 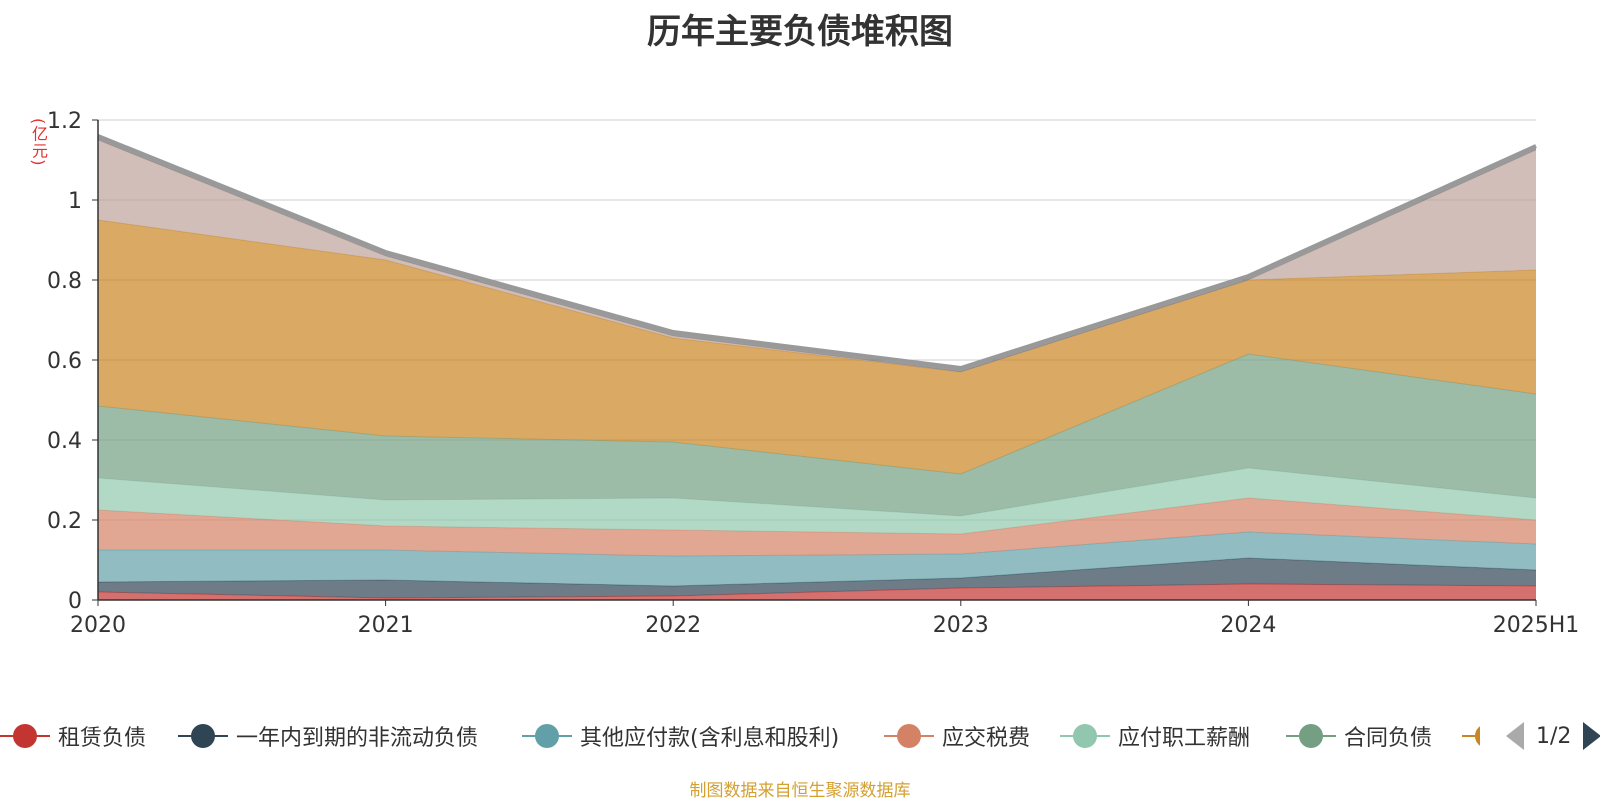 What do you see at coordinates (64, 361) in the screenshot?
I see `y-tick-label: 0.6` at bounding box center [64, 361].